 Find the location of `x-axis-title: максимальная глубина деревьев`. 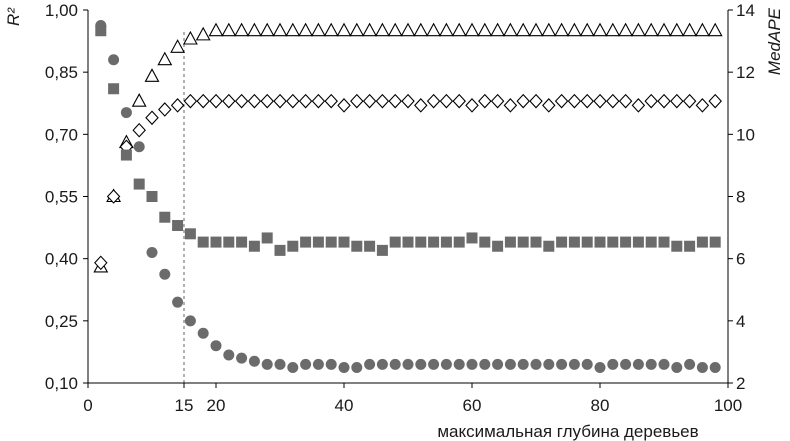

x-axis-title: максимальная глубина деревьев is located at coordinates (567, 431).